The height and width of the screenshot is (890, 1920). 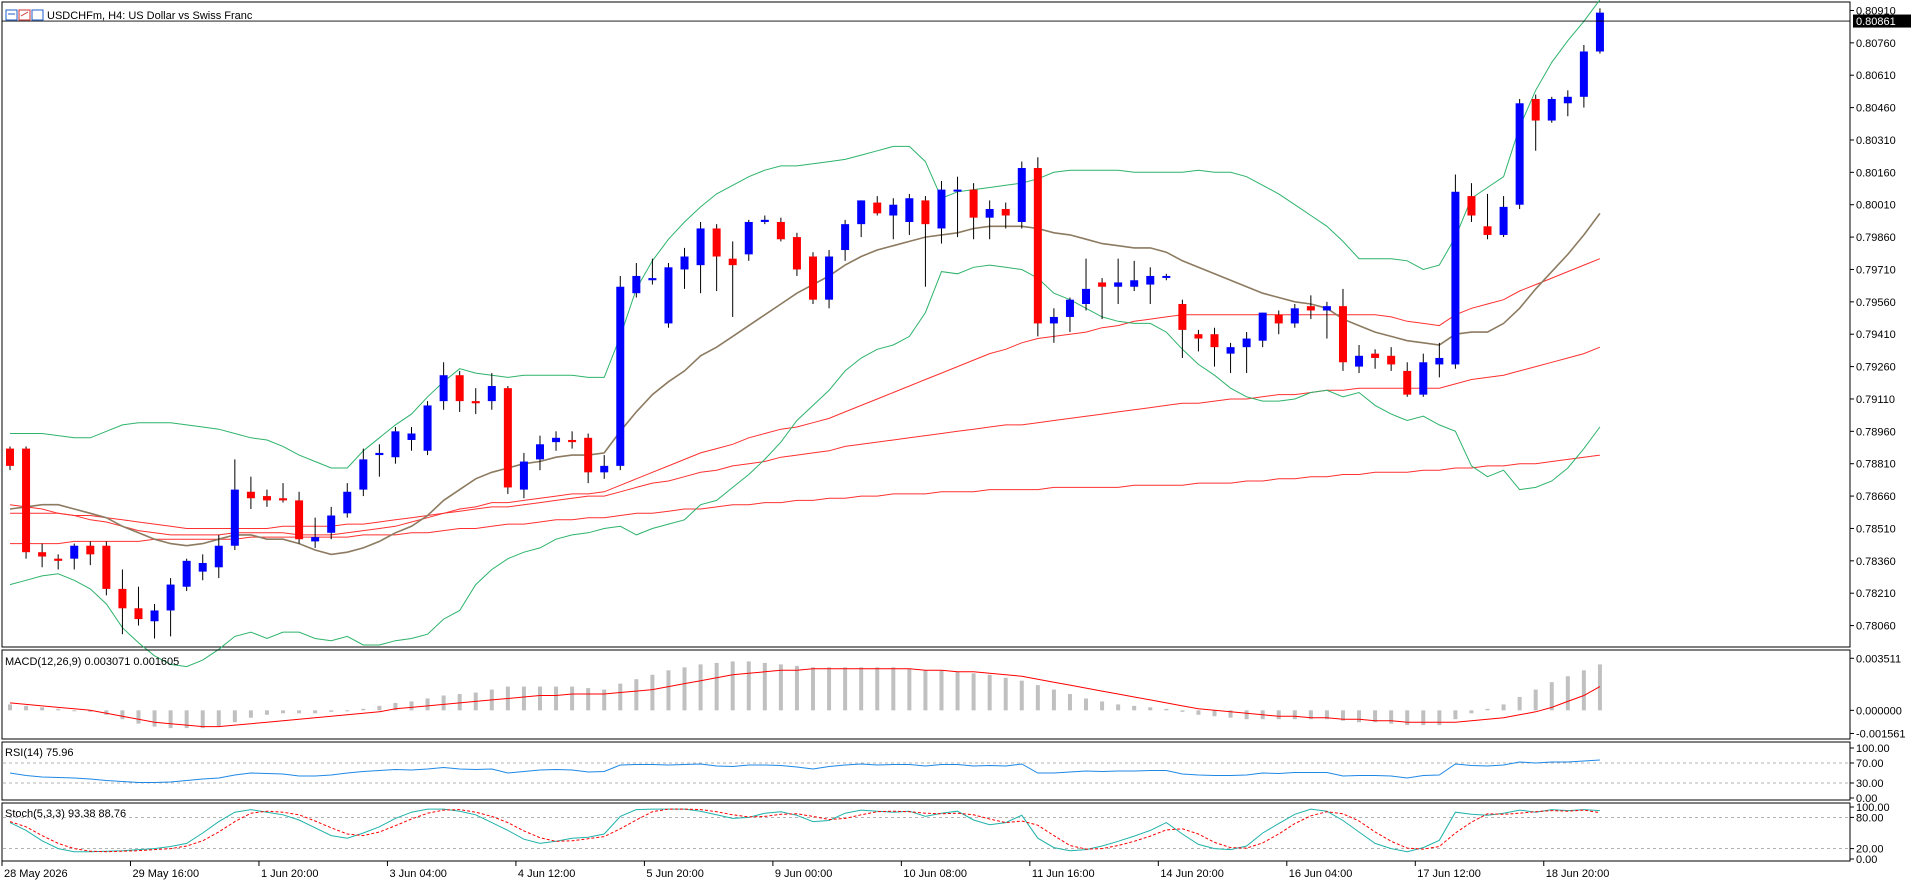 What do you see at coordinates (24, 15) in the screenshot?
I see `indicator-icon` at bounding box center [24, 15].